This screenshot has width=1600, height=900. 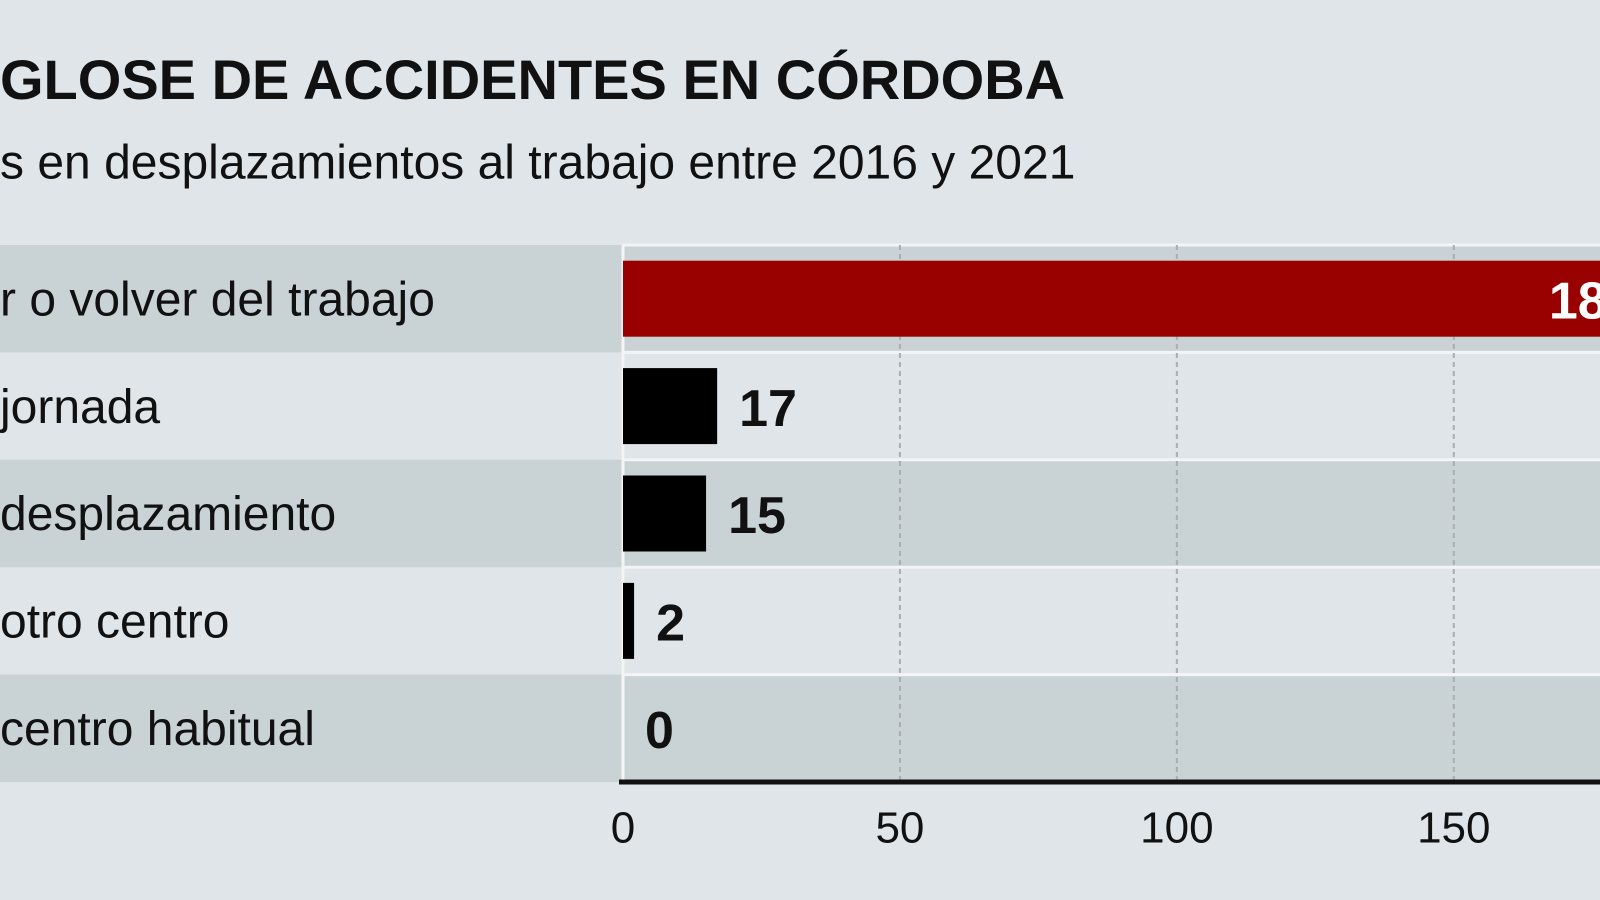 I want to click on category-label: desplazamiento, so click(x=168, y=514).